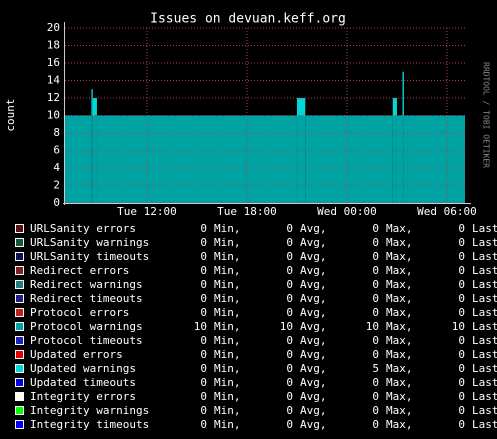 The width and height of the screenshot is (497, 439). Describe the element at coordinates (83, 382) in the screenshot. I see `legend-label: Updated timeouts` at that location.